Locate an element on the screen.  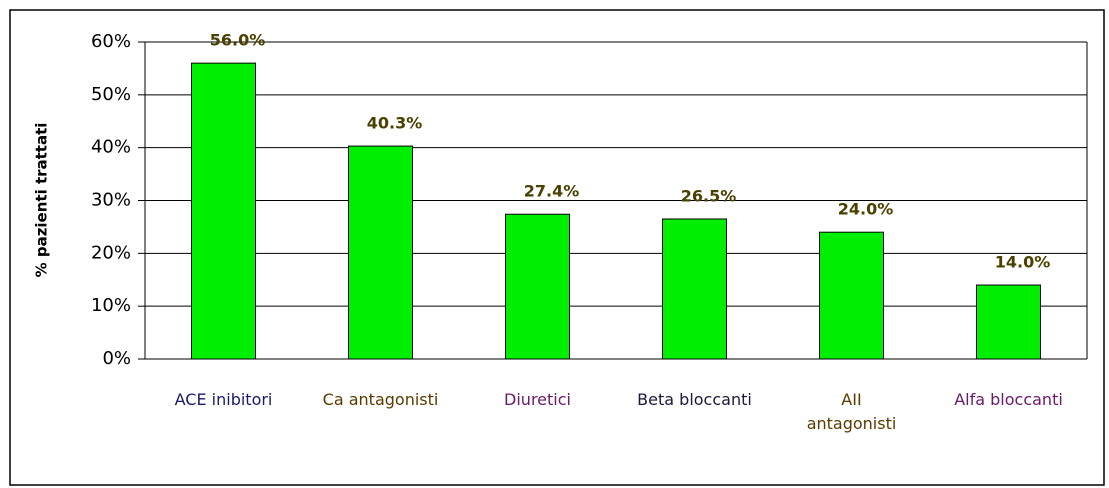
y-tick-label: 20% is located at coordinates (111, 252).